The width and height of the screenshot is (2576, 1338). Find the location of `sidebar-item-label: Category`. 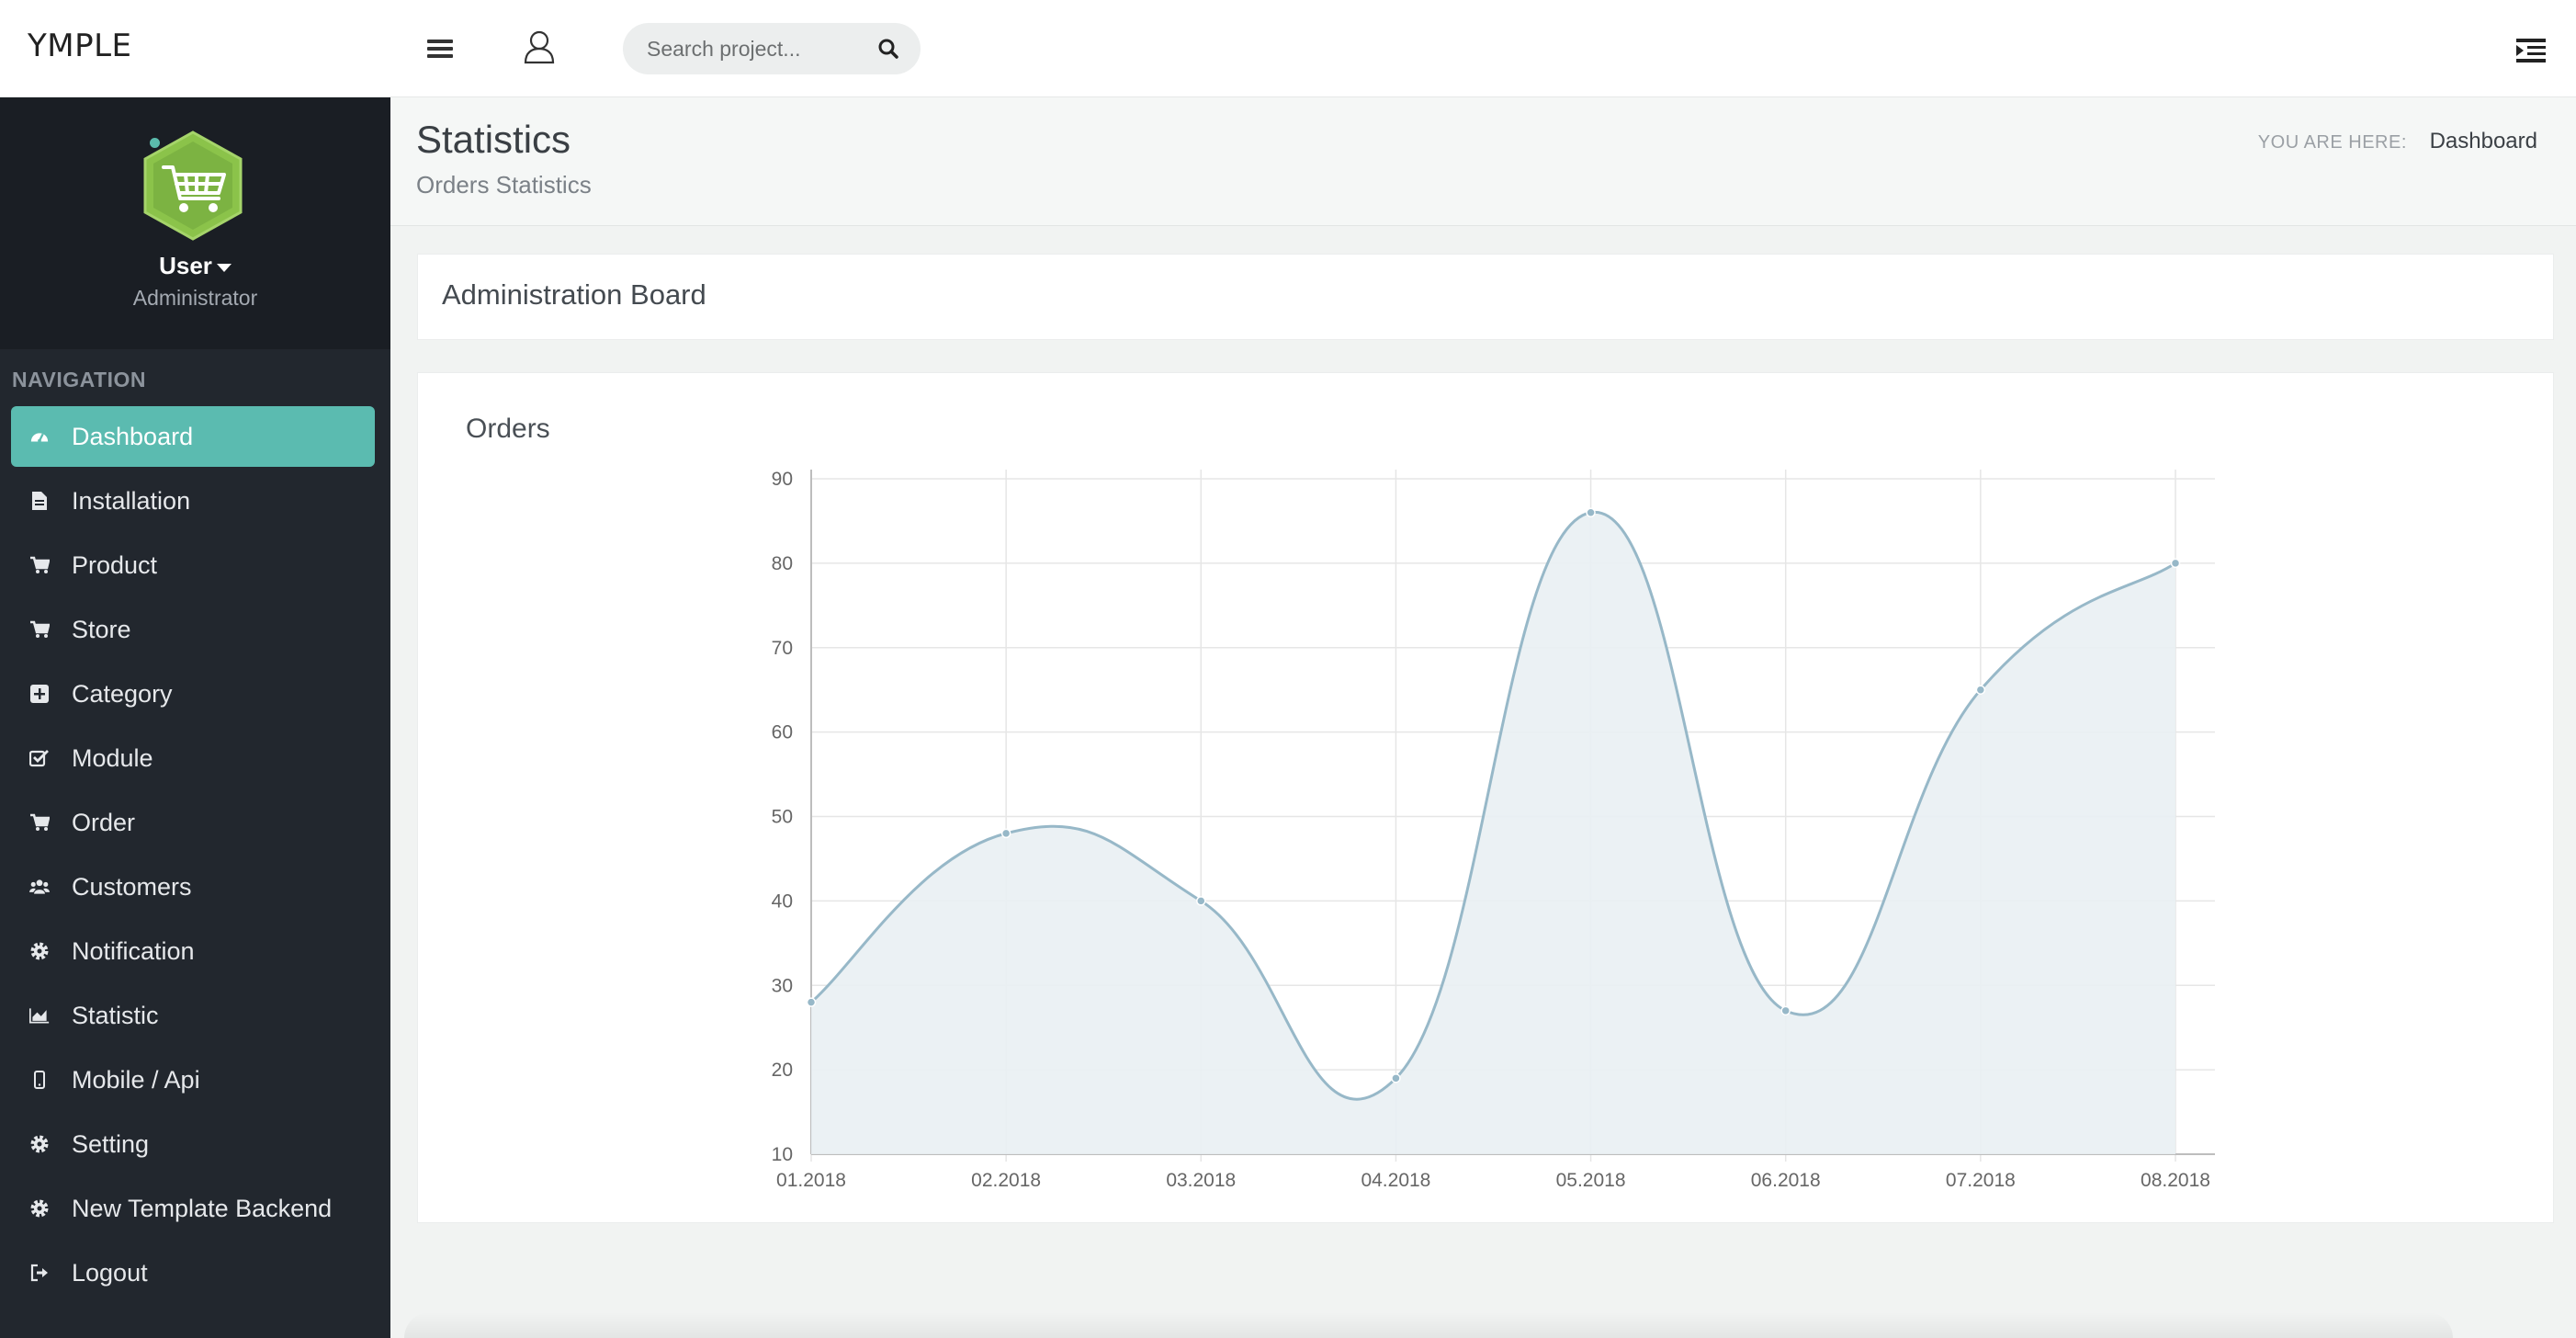

sidebar-item-label: Category is located at coordinates (122, 693).